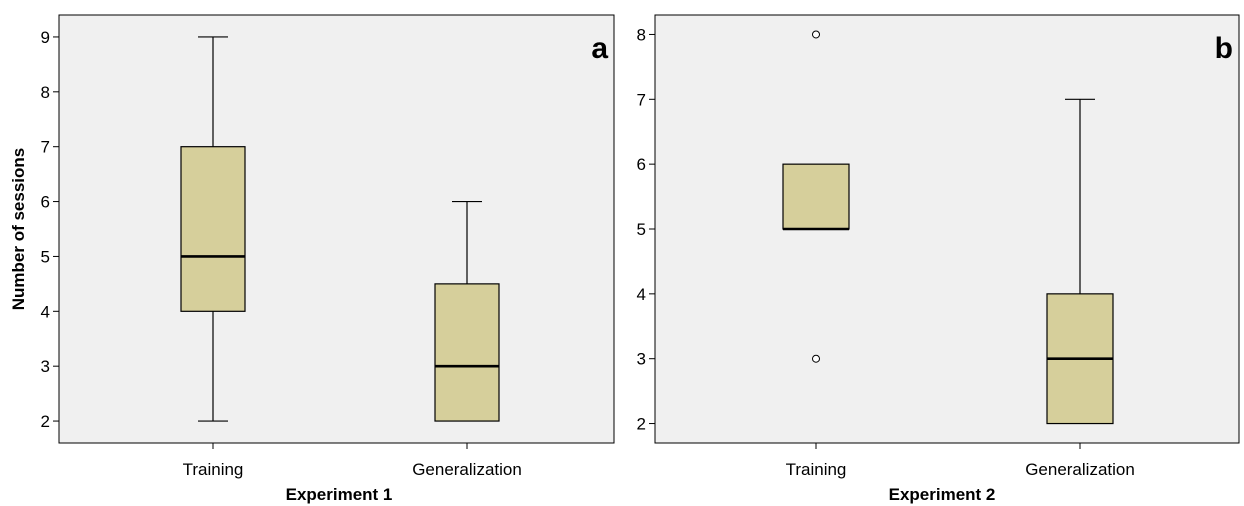 The width and height of the screenshot is (1244, 506). Describe the element at coordinates (816, 196) in the screenshot. I see `panel-b-training-box` at that location.